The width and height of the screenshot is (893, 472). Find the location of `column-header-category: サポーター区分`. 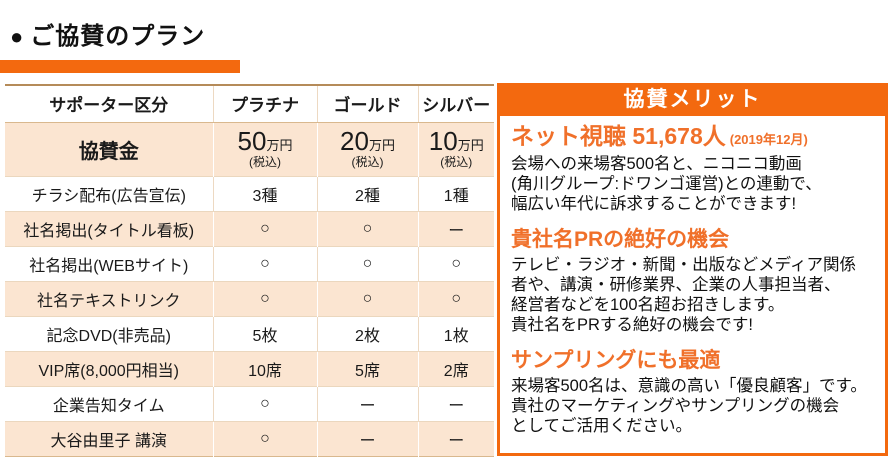

column-header-category: サポーター区分 is located at coordinates (109, 104).